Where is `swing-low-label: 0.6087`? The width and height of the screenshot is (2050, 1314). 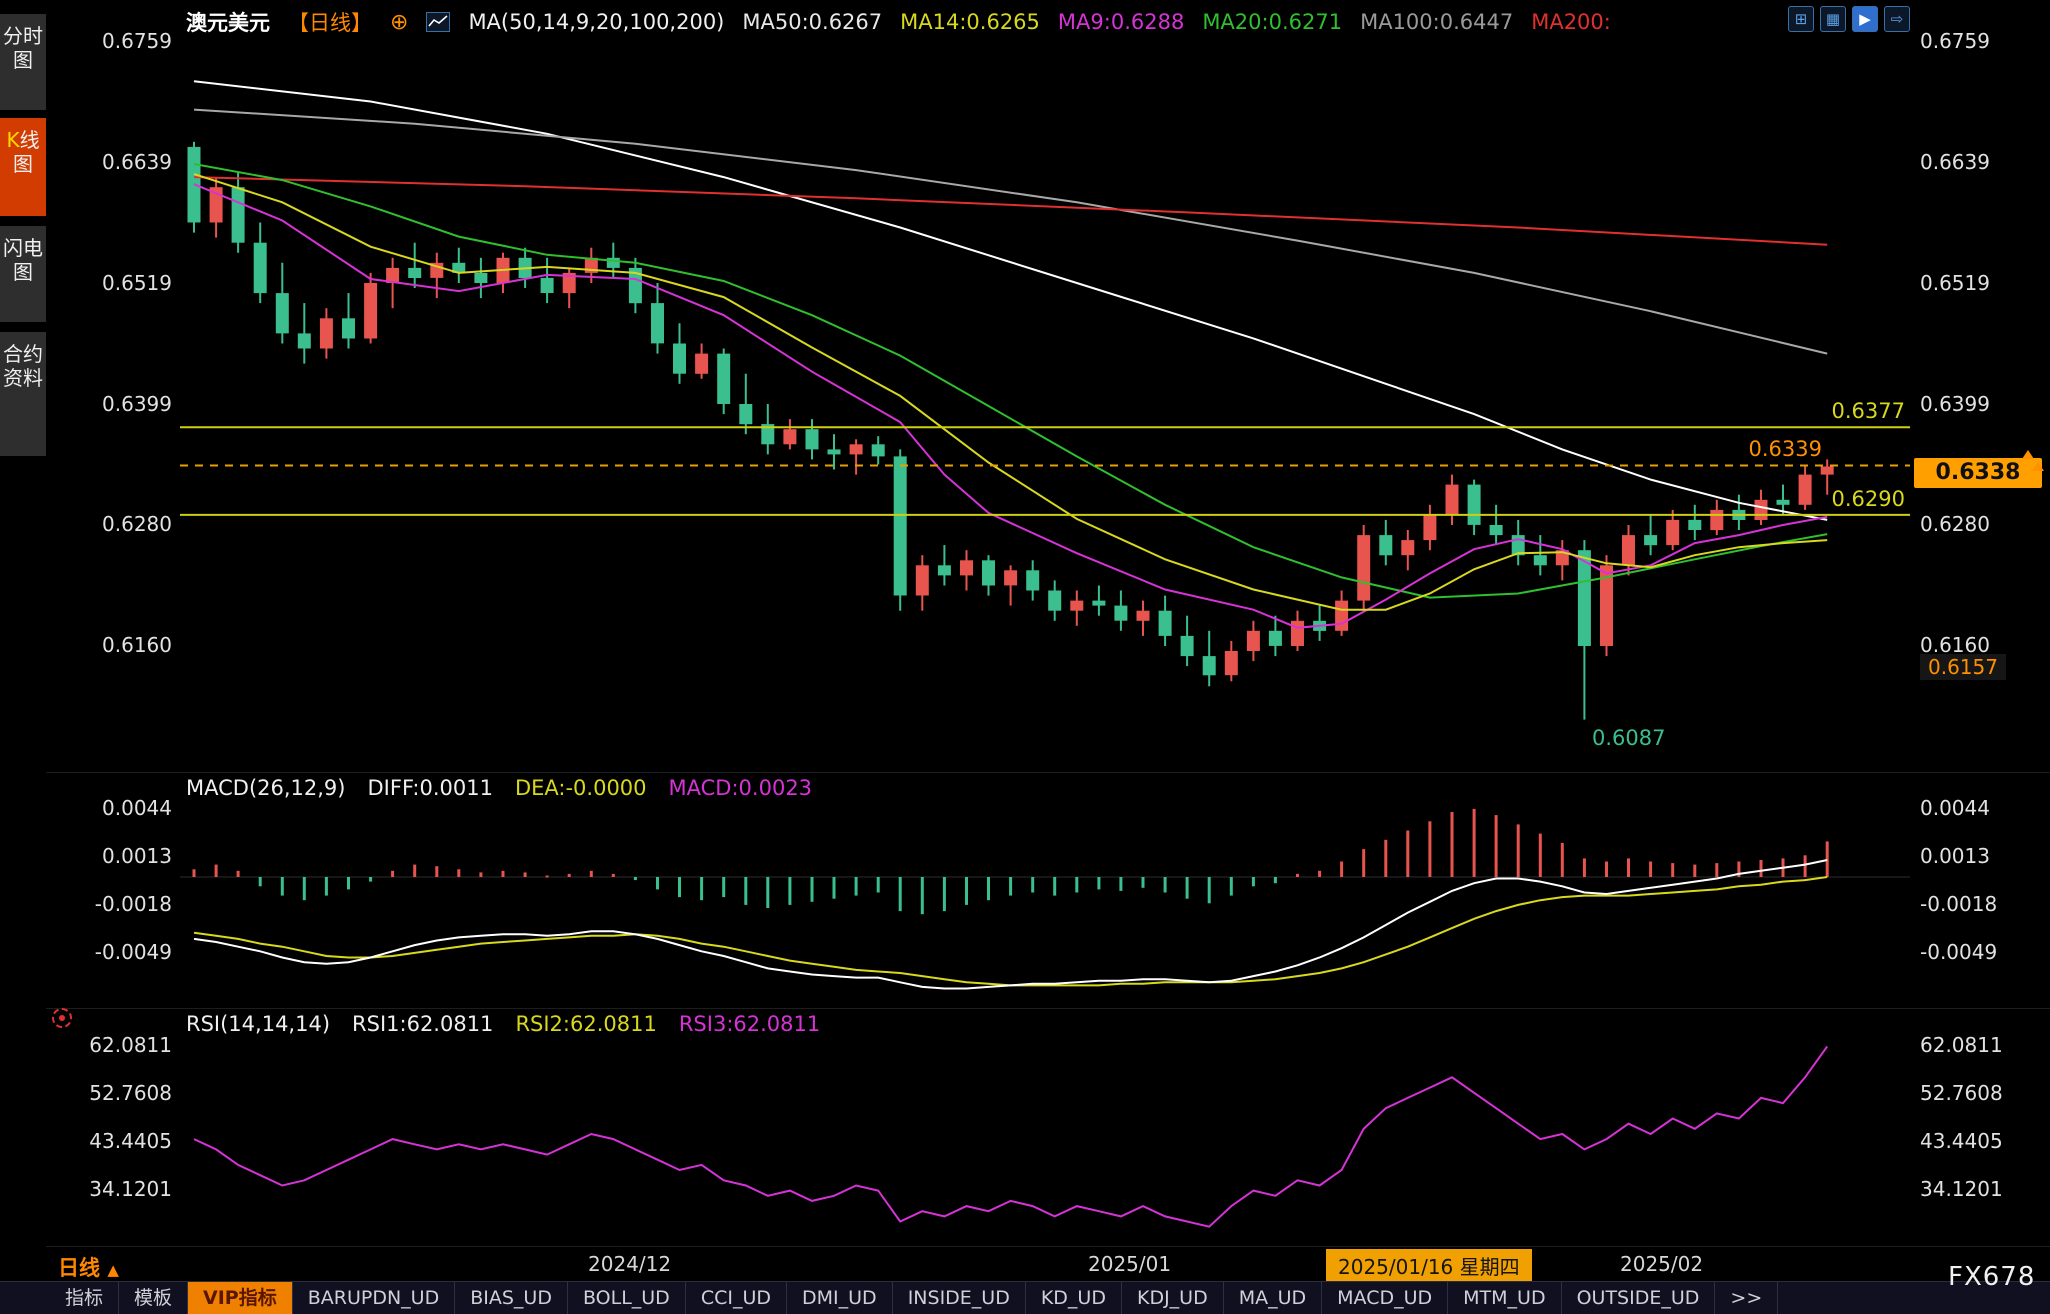 swing-low-label: 0.6087 is located at coordinates (1629, 738).